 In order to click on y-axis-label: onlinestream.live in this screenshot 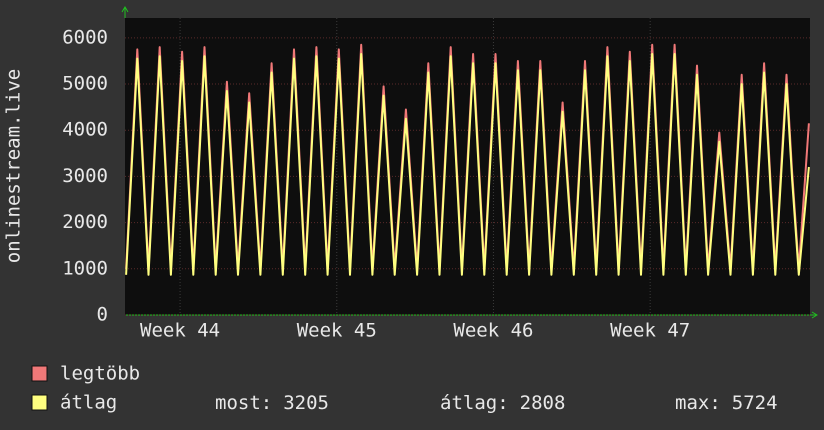, I will do `click(14, 166)`.